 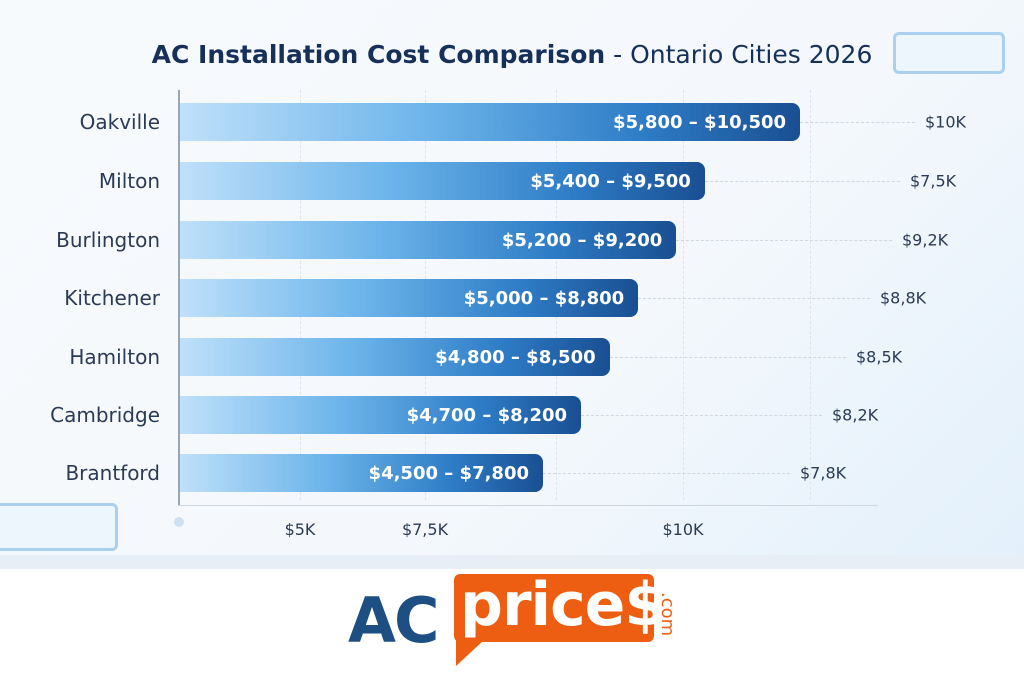 What do you see at coordinates (108, 240) in the screenshot?
I see `category-label: Burlington` at bounding box center [108, 240].